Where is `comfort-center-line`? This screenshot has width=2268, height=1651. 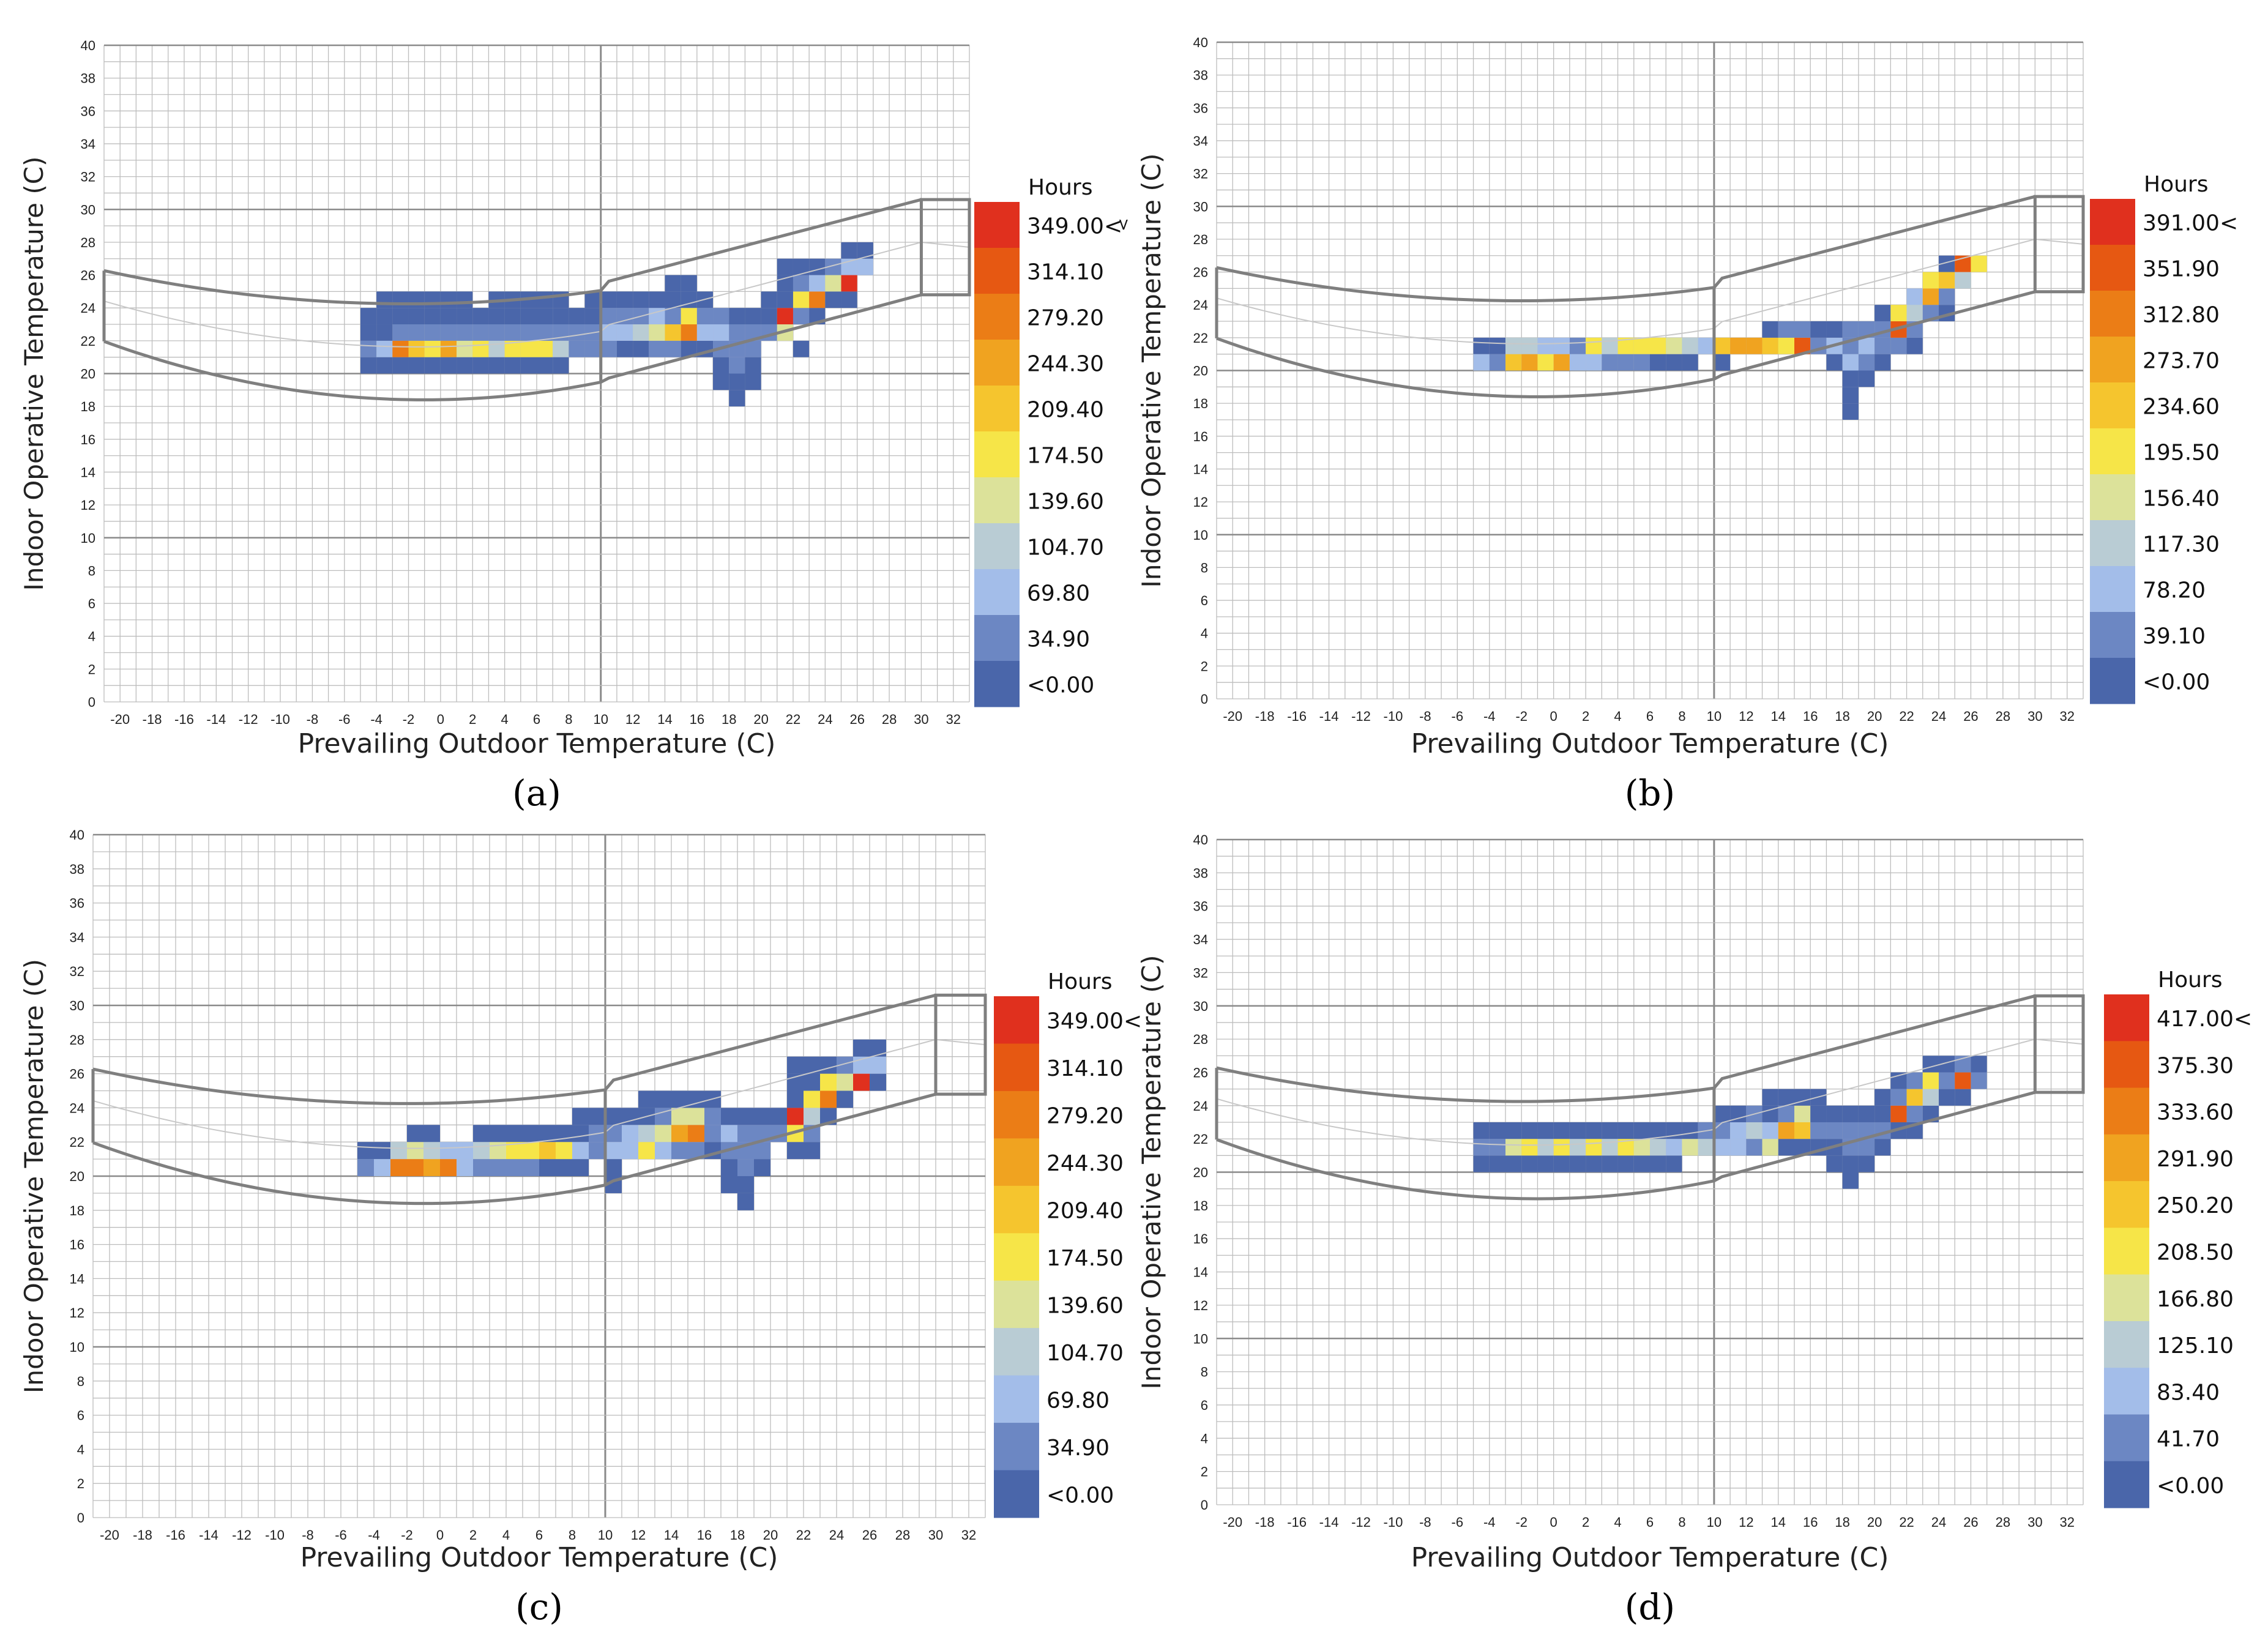 comfort-center-line is located at coordinates (1650, 1092).